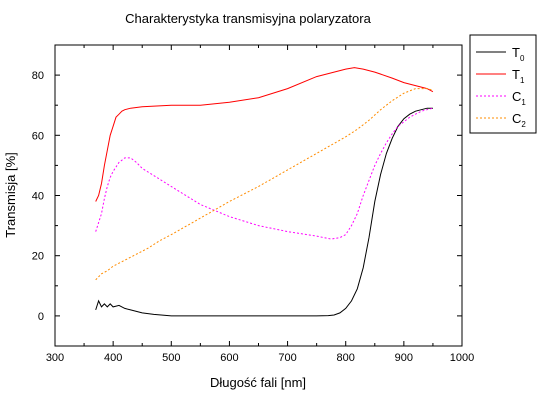  What do you see at coordinates (38, 197) in the screenshot?
I see `y-tick-label: 40` at bounding box center [38, 197].